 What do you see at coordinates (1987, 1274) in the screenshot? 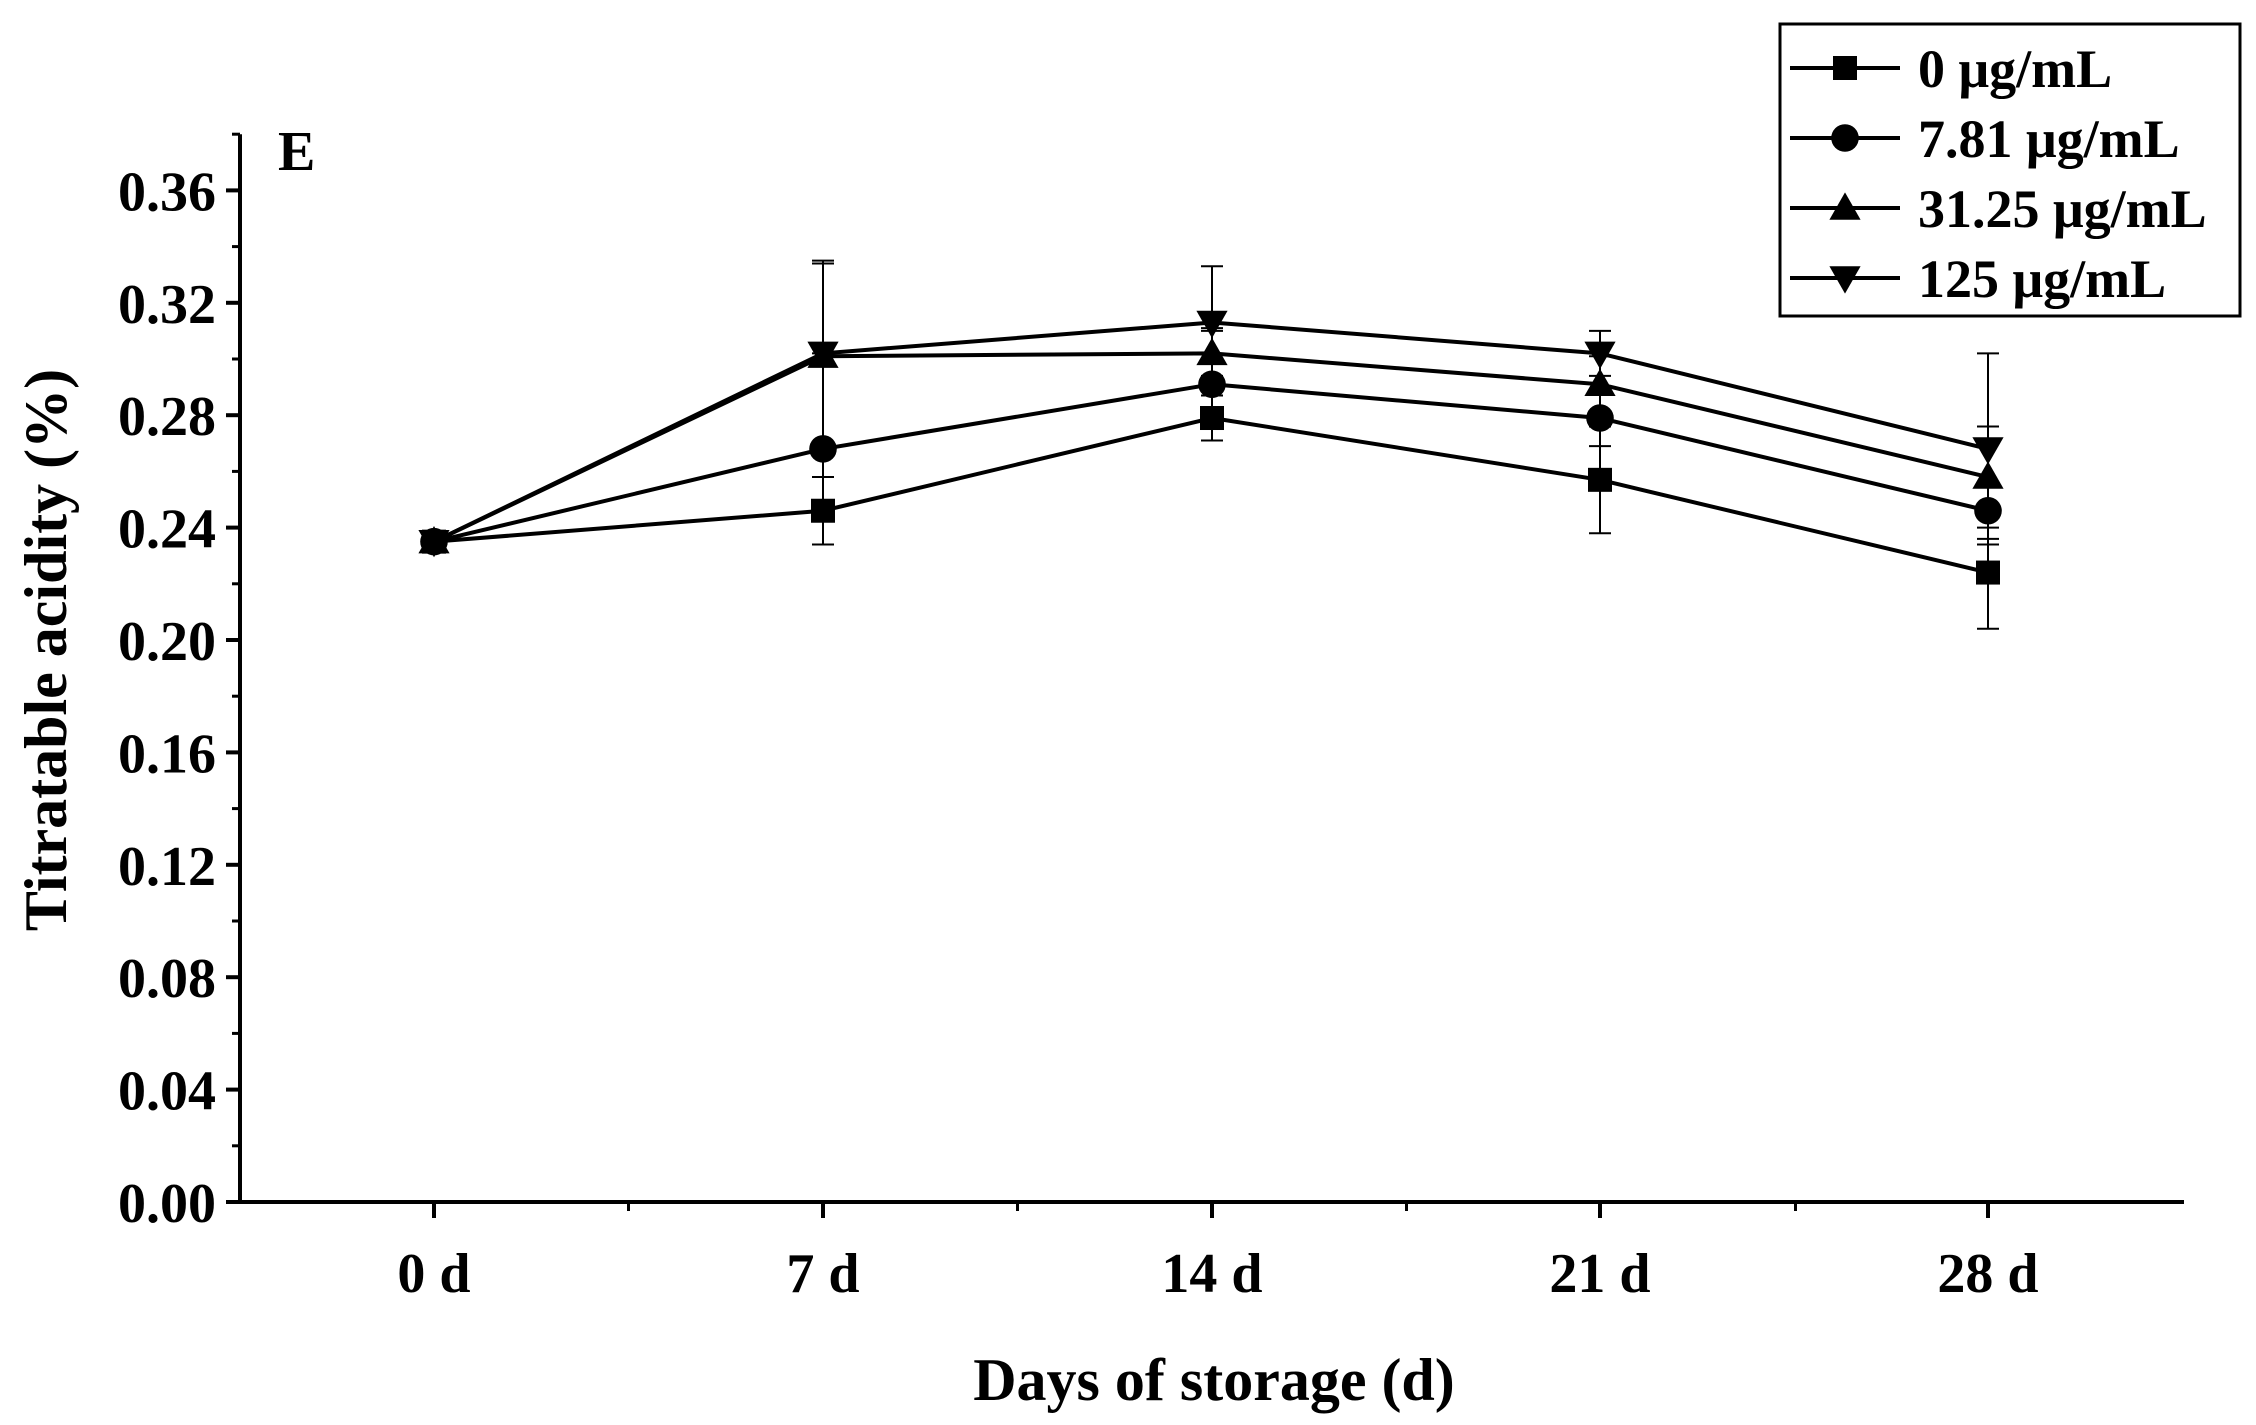
I see `x-tick-label: 28 d` at bounding box center [1987, 1274].